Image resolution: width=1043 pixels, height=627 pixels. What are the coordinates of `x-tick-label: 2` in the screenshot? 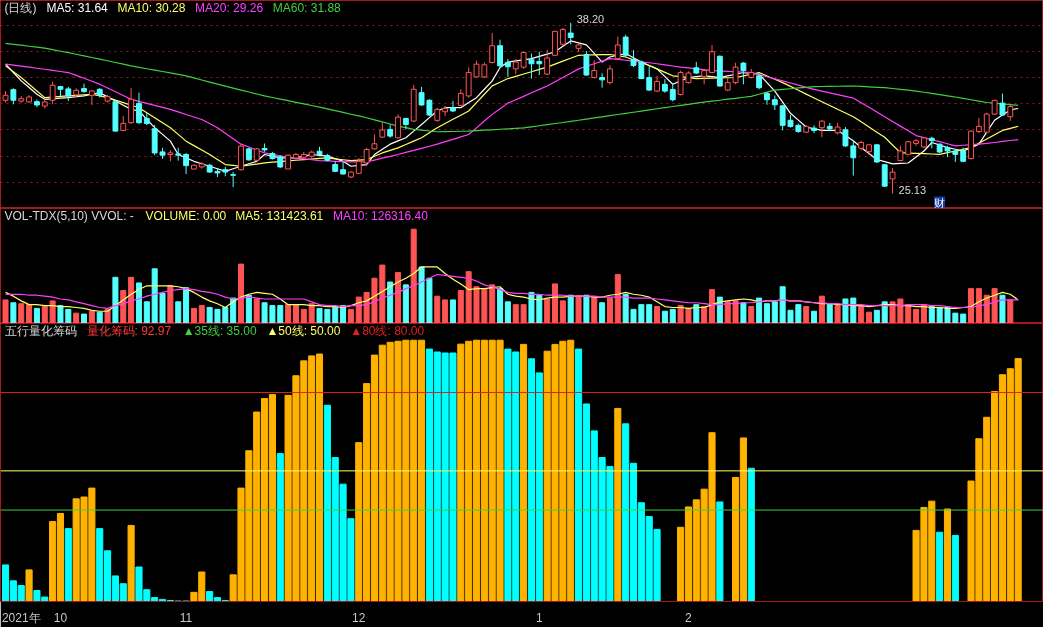 It's located at (689, 617).